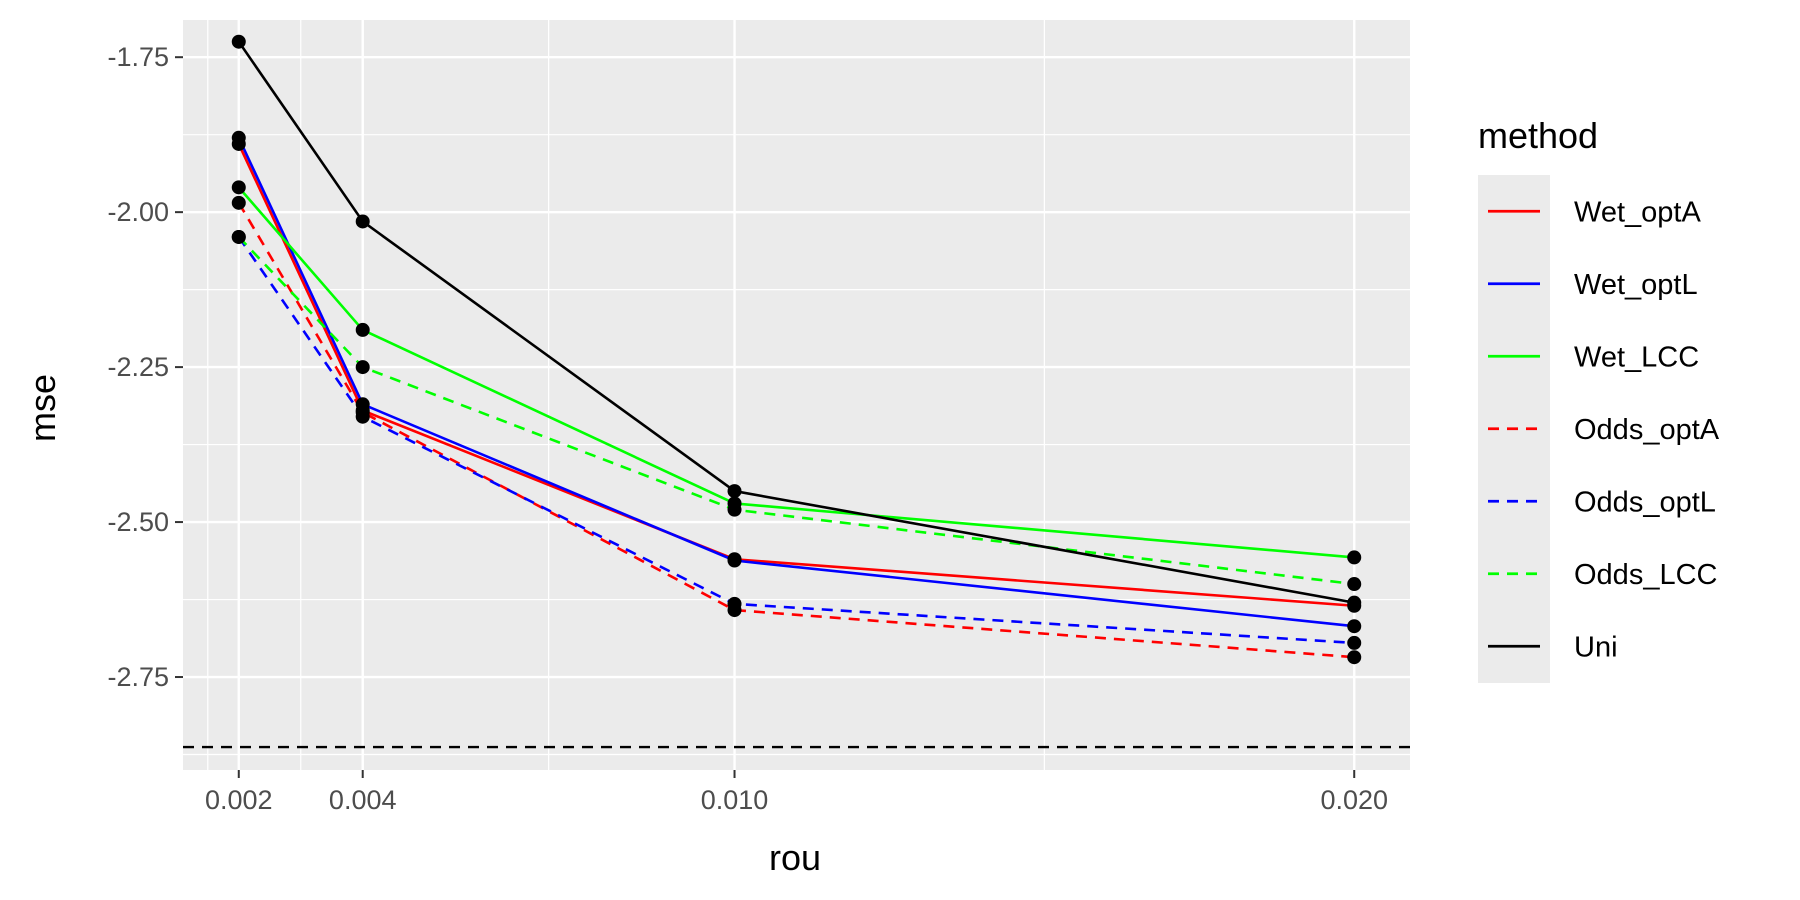 The height and width of the screenshot is (900, 1800). Describe the element at coordinates (1647, 430) in the screenshot. I see `legend-label-Odds_optA: Odds_optA` at that location.